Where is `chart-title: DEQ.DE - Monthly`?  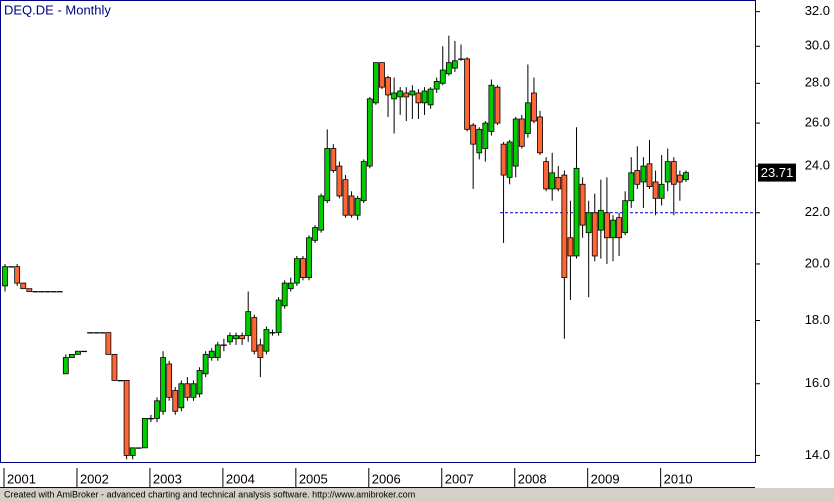 chart-title: DEQ.DE - Monthly is located at coordinates (57, 9).